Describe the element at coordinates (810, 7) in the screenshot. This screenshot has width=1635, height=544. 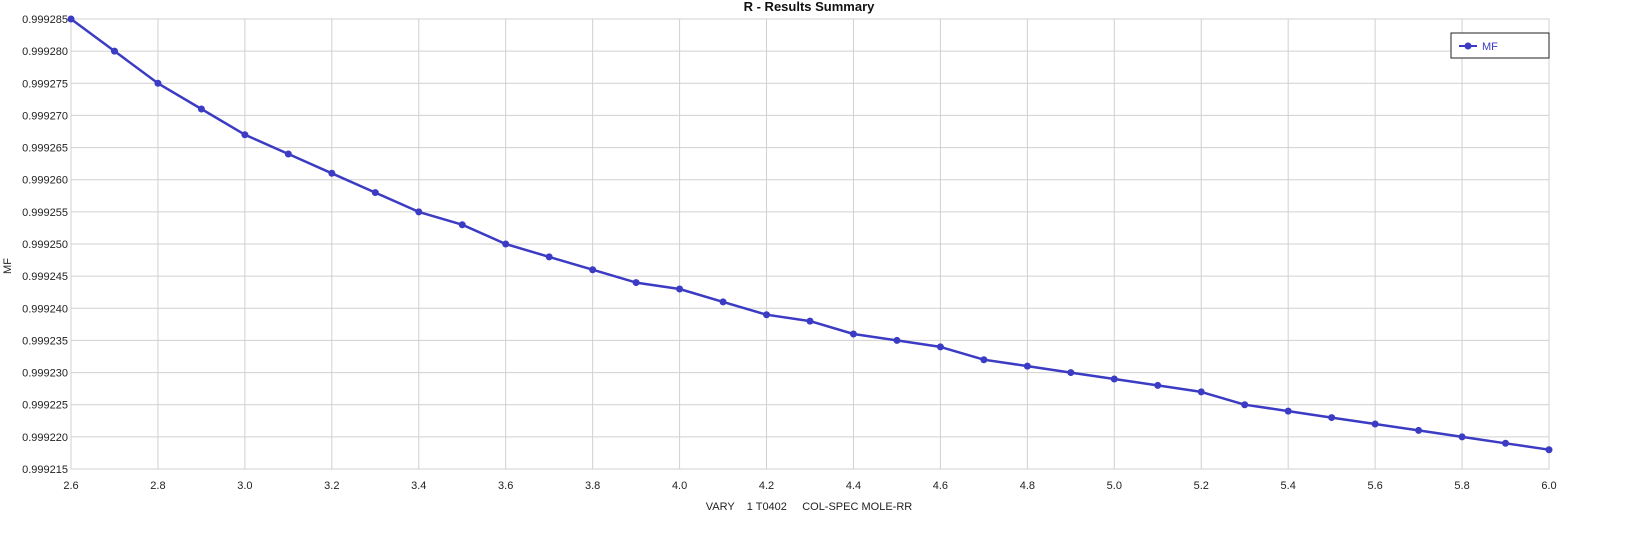
I see `chart-title: R - Results Summary` at that location.